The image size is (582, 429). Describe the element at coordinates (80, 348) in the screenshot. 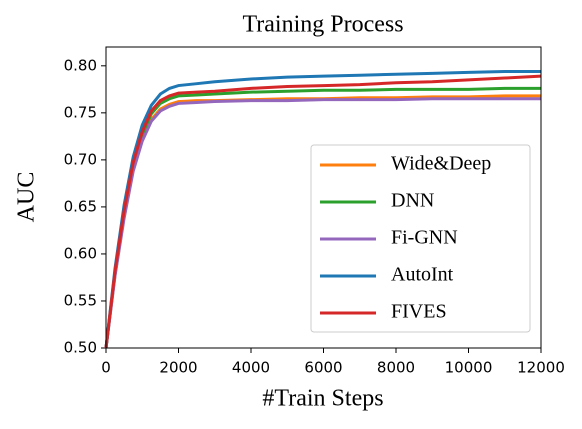

I see `y-tick-label: 0.50` at that location.